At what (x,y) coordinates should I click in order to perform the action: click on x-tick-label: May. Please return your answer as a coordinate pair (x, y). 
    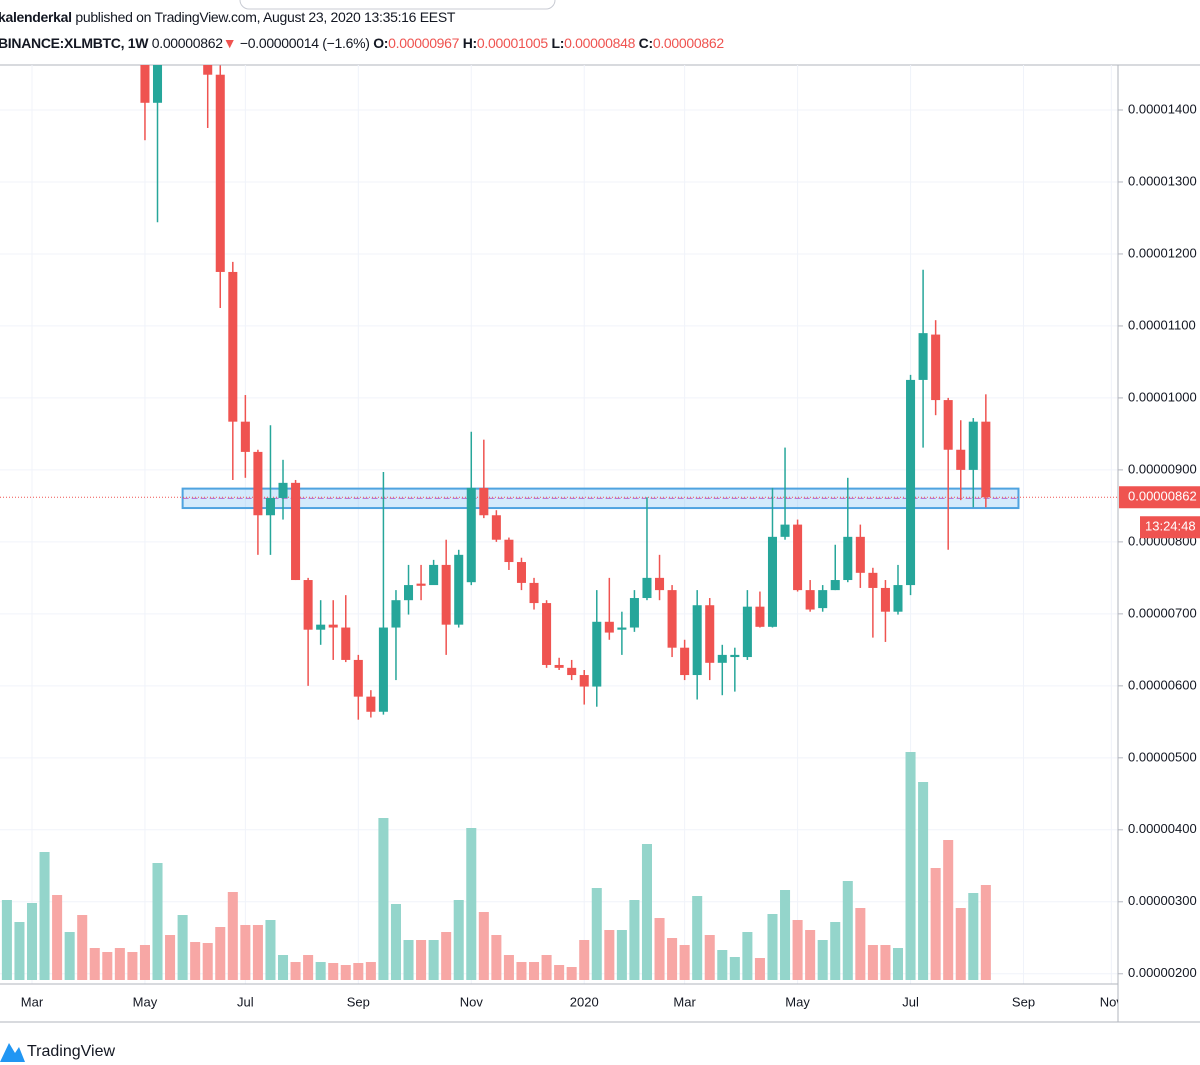
    Looking at the image, I should click on (797, 1001).